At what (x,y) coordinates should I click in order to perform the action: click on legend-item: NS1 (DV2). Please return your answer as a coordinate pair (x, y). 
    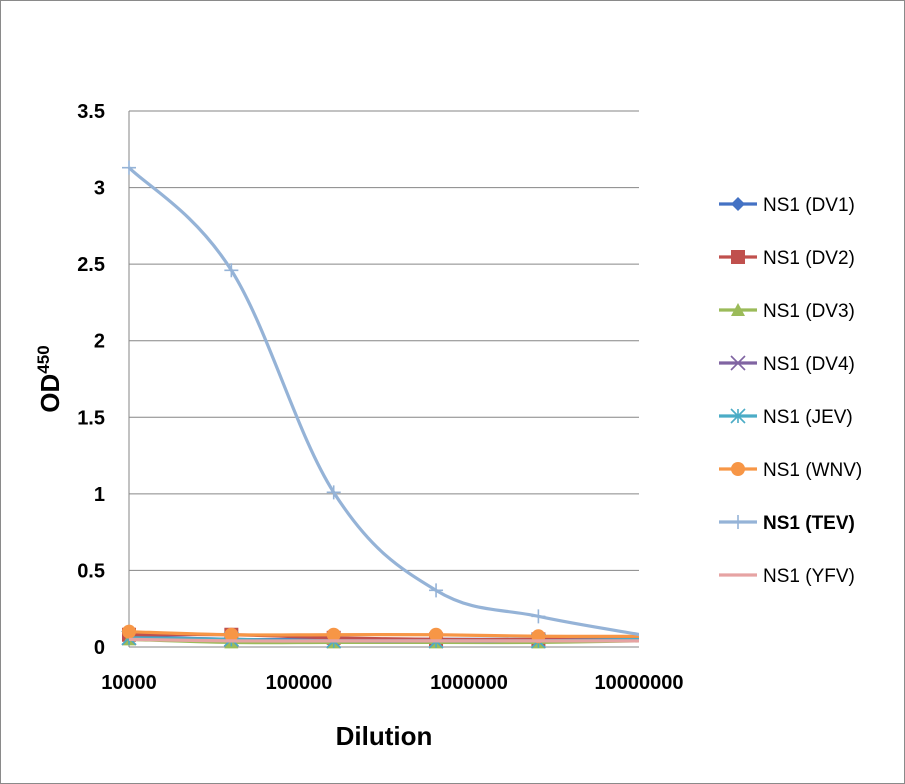
    Looking at the image, I should click on (787, 258).